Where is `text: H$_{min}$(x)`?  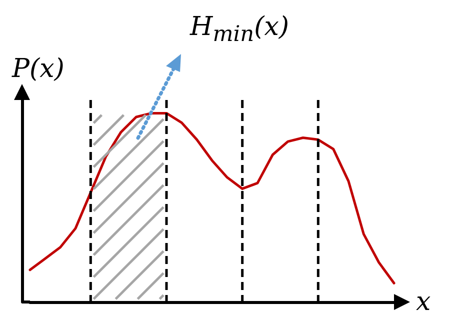
text: H$_{min}$(x) is located at coordinates (240, 30).